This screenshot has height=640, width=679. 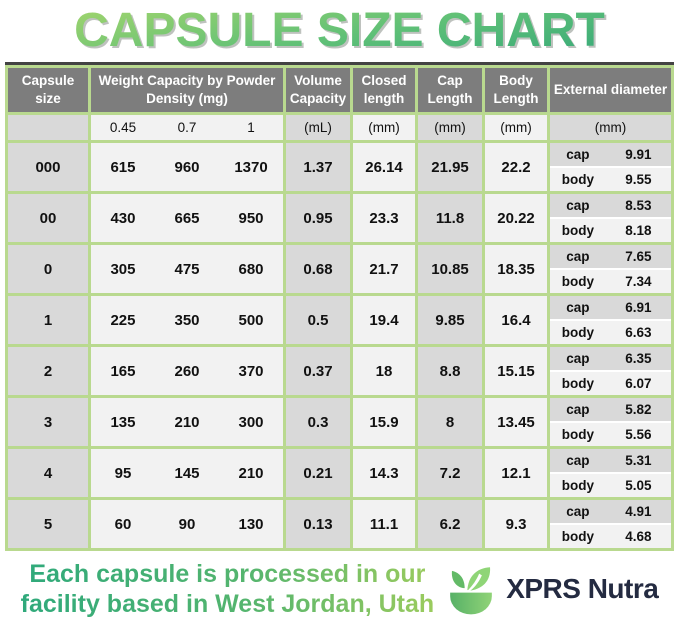 I want to click on weight-1: 950, so click(x=251, y=218).